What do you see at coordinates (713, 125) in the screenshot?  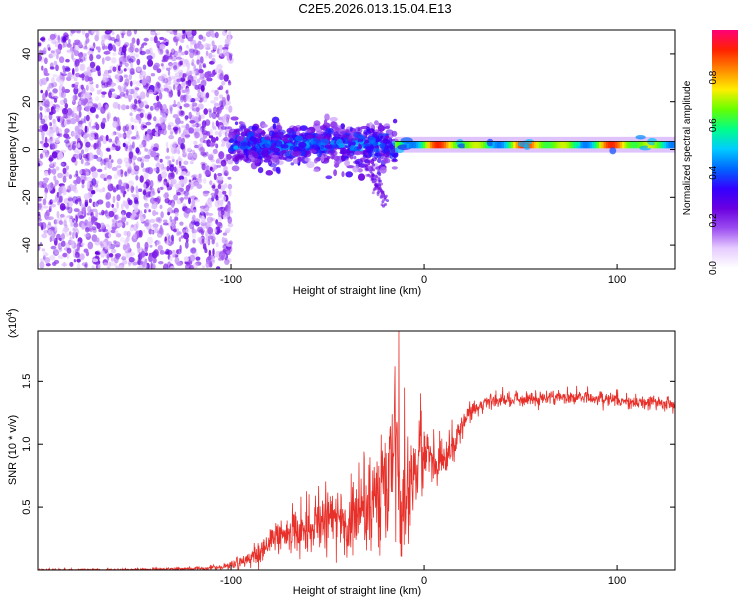 I see `colorbar-tick-label: 0.6` at bounding box center [713, 125].